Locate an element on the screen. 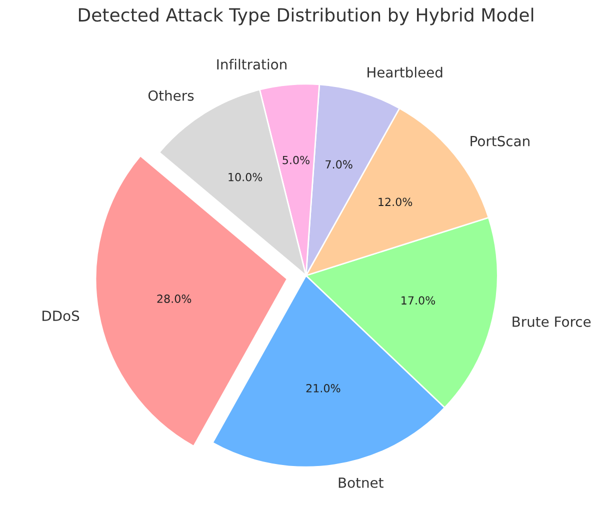 This screenshot has width=612, height=515. data-label: 17.0% is located at coordinates (419, 300).